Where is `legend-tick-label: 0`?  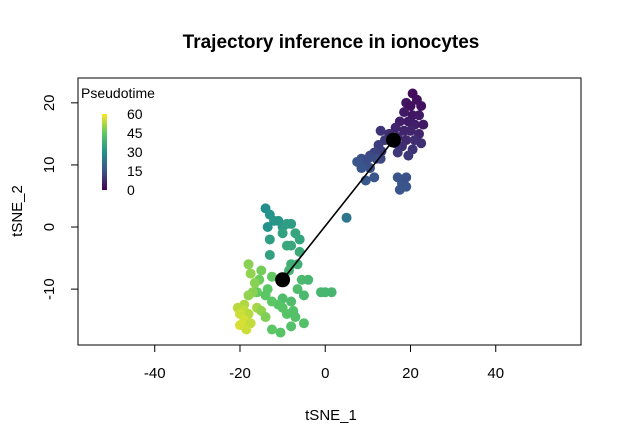
legend-tick-label: 0 is located at coordinates (131, 190).